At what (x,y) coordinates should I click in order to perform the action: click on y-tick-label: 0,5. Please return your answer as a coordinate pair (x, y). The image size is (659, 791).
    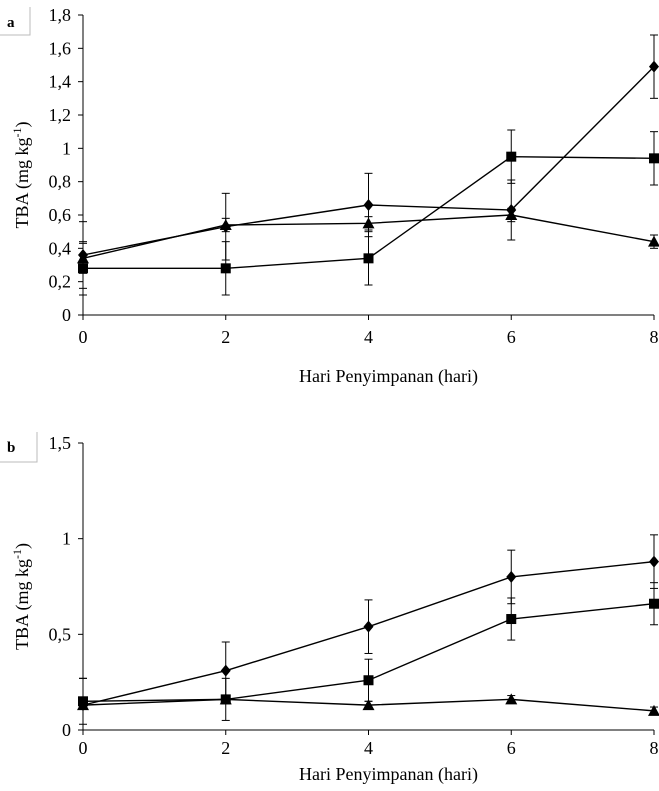
    Looking at the image, I should click on (60, 634).